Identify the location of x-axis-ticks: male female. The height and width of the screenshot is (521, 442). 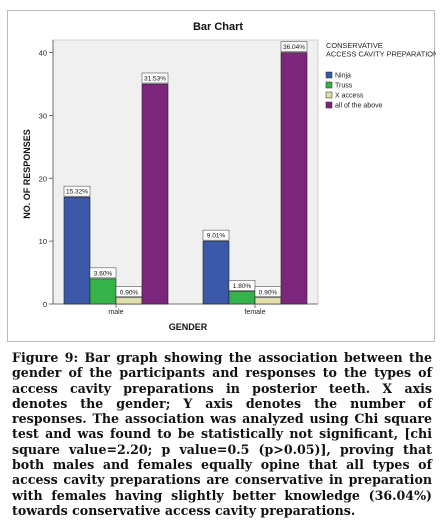
(187, 310).